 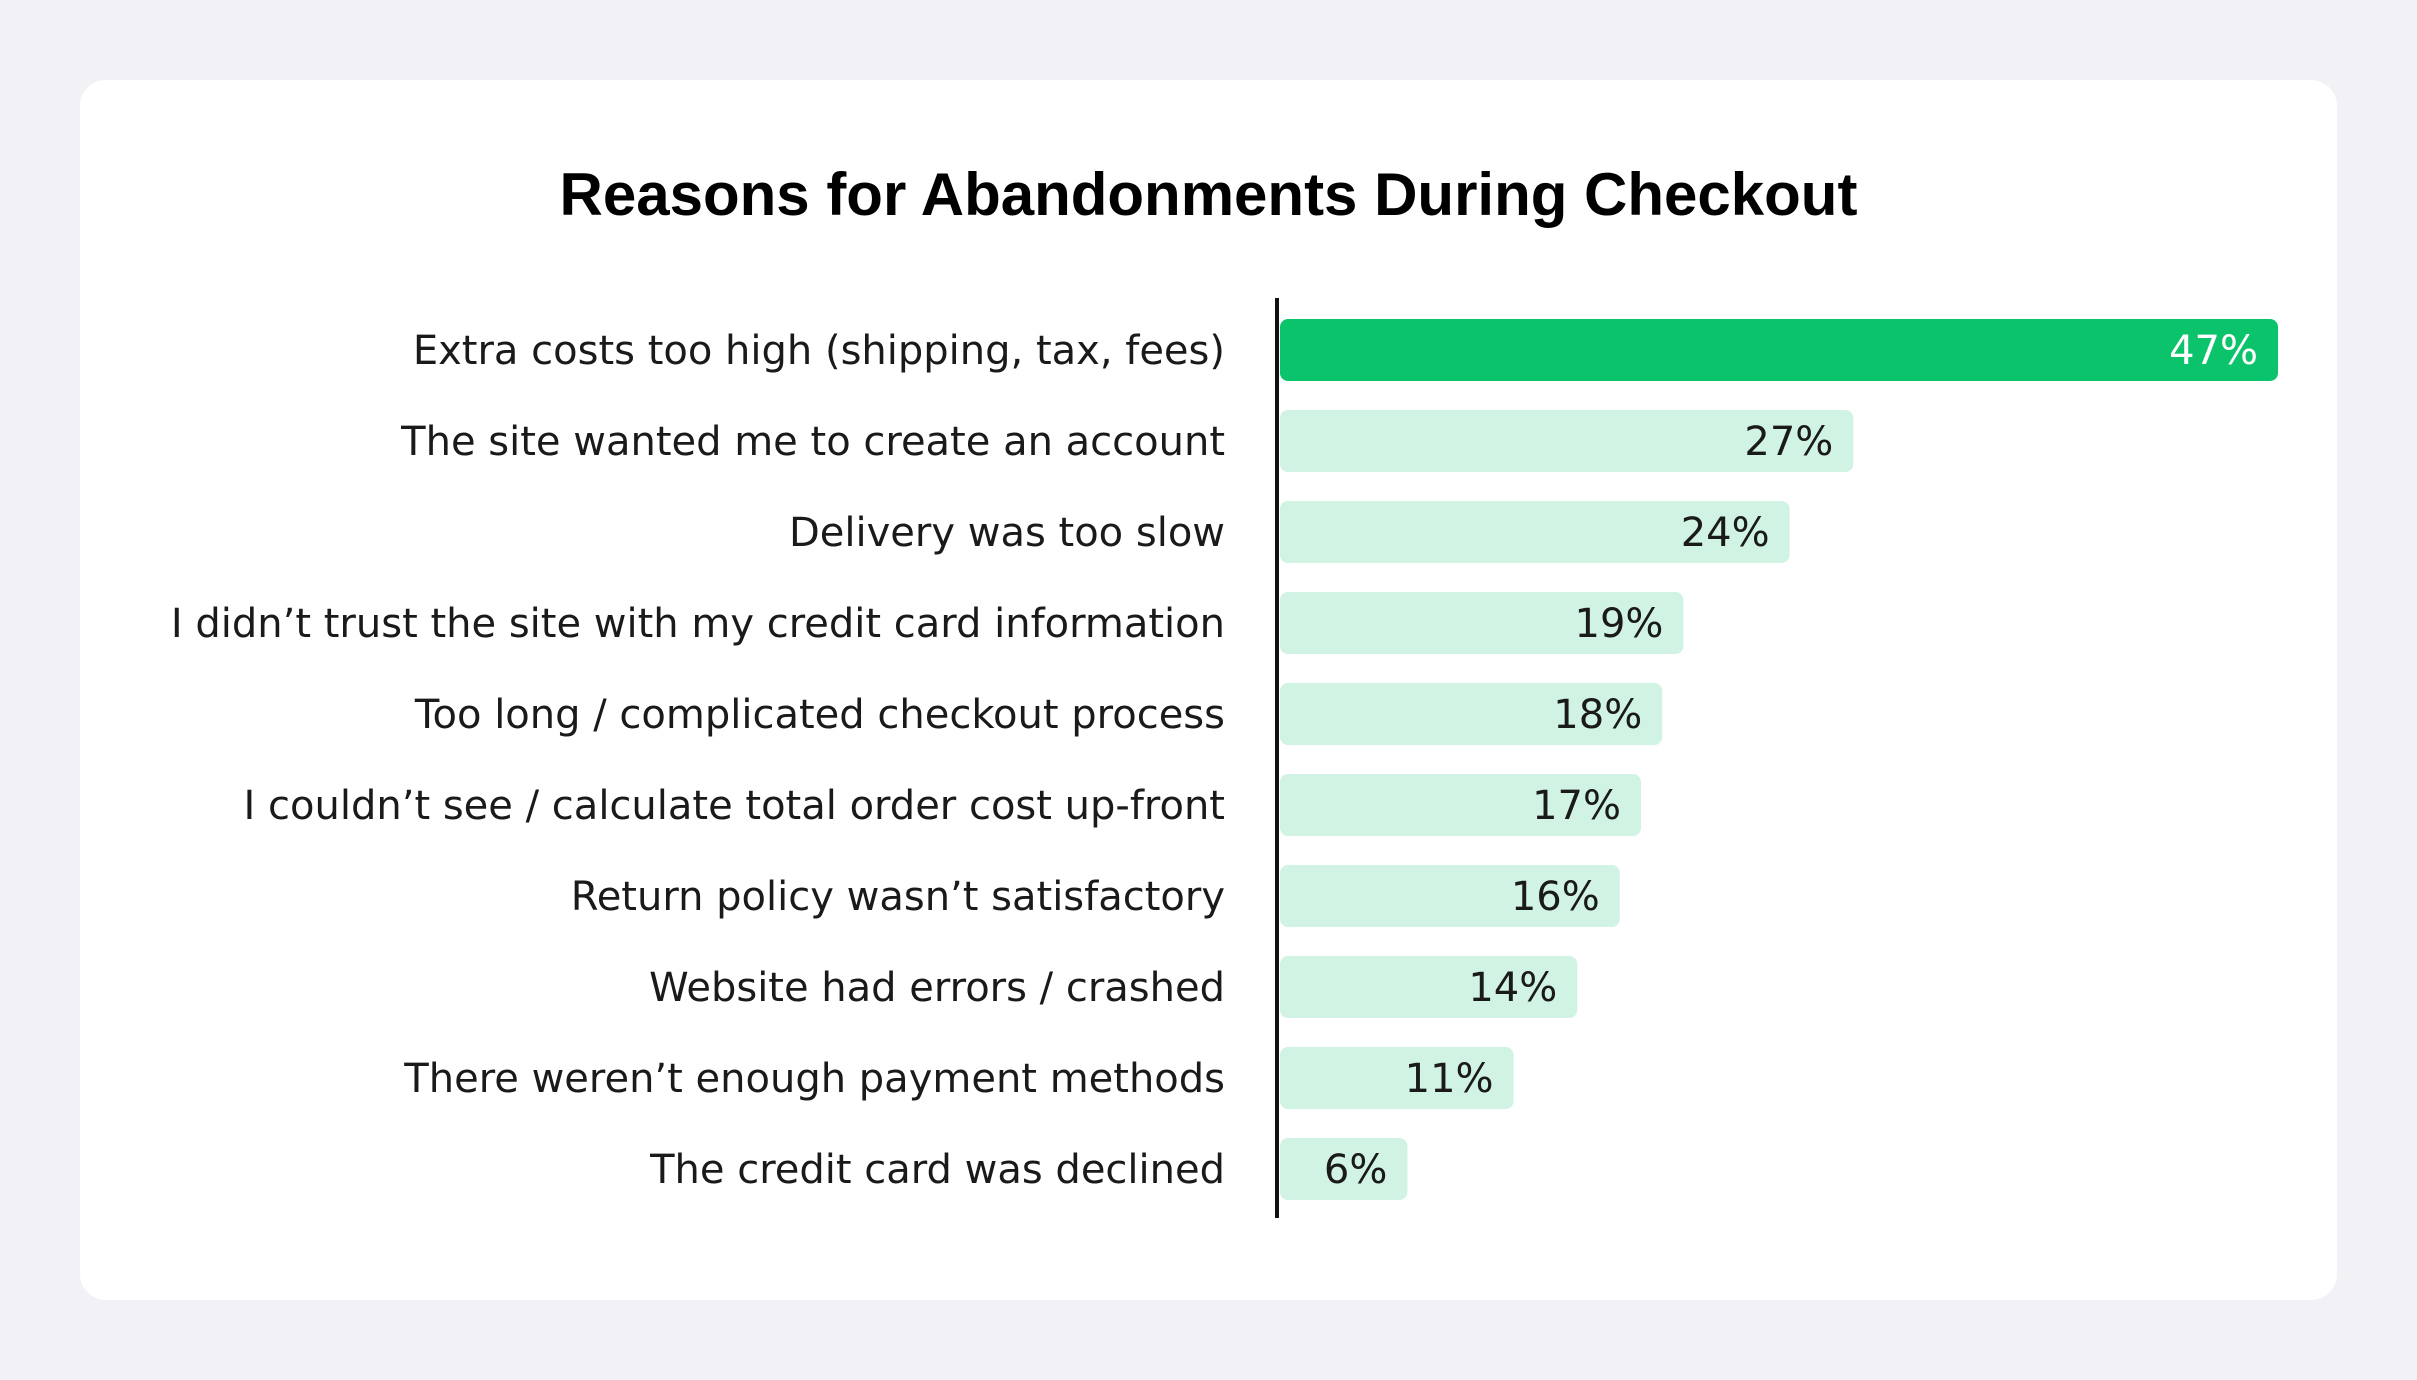 I want to click on category-label-10: The credit card was declined, so click(x=937, y=1170).